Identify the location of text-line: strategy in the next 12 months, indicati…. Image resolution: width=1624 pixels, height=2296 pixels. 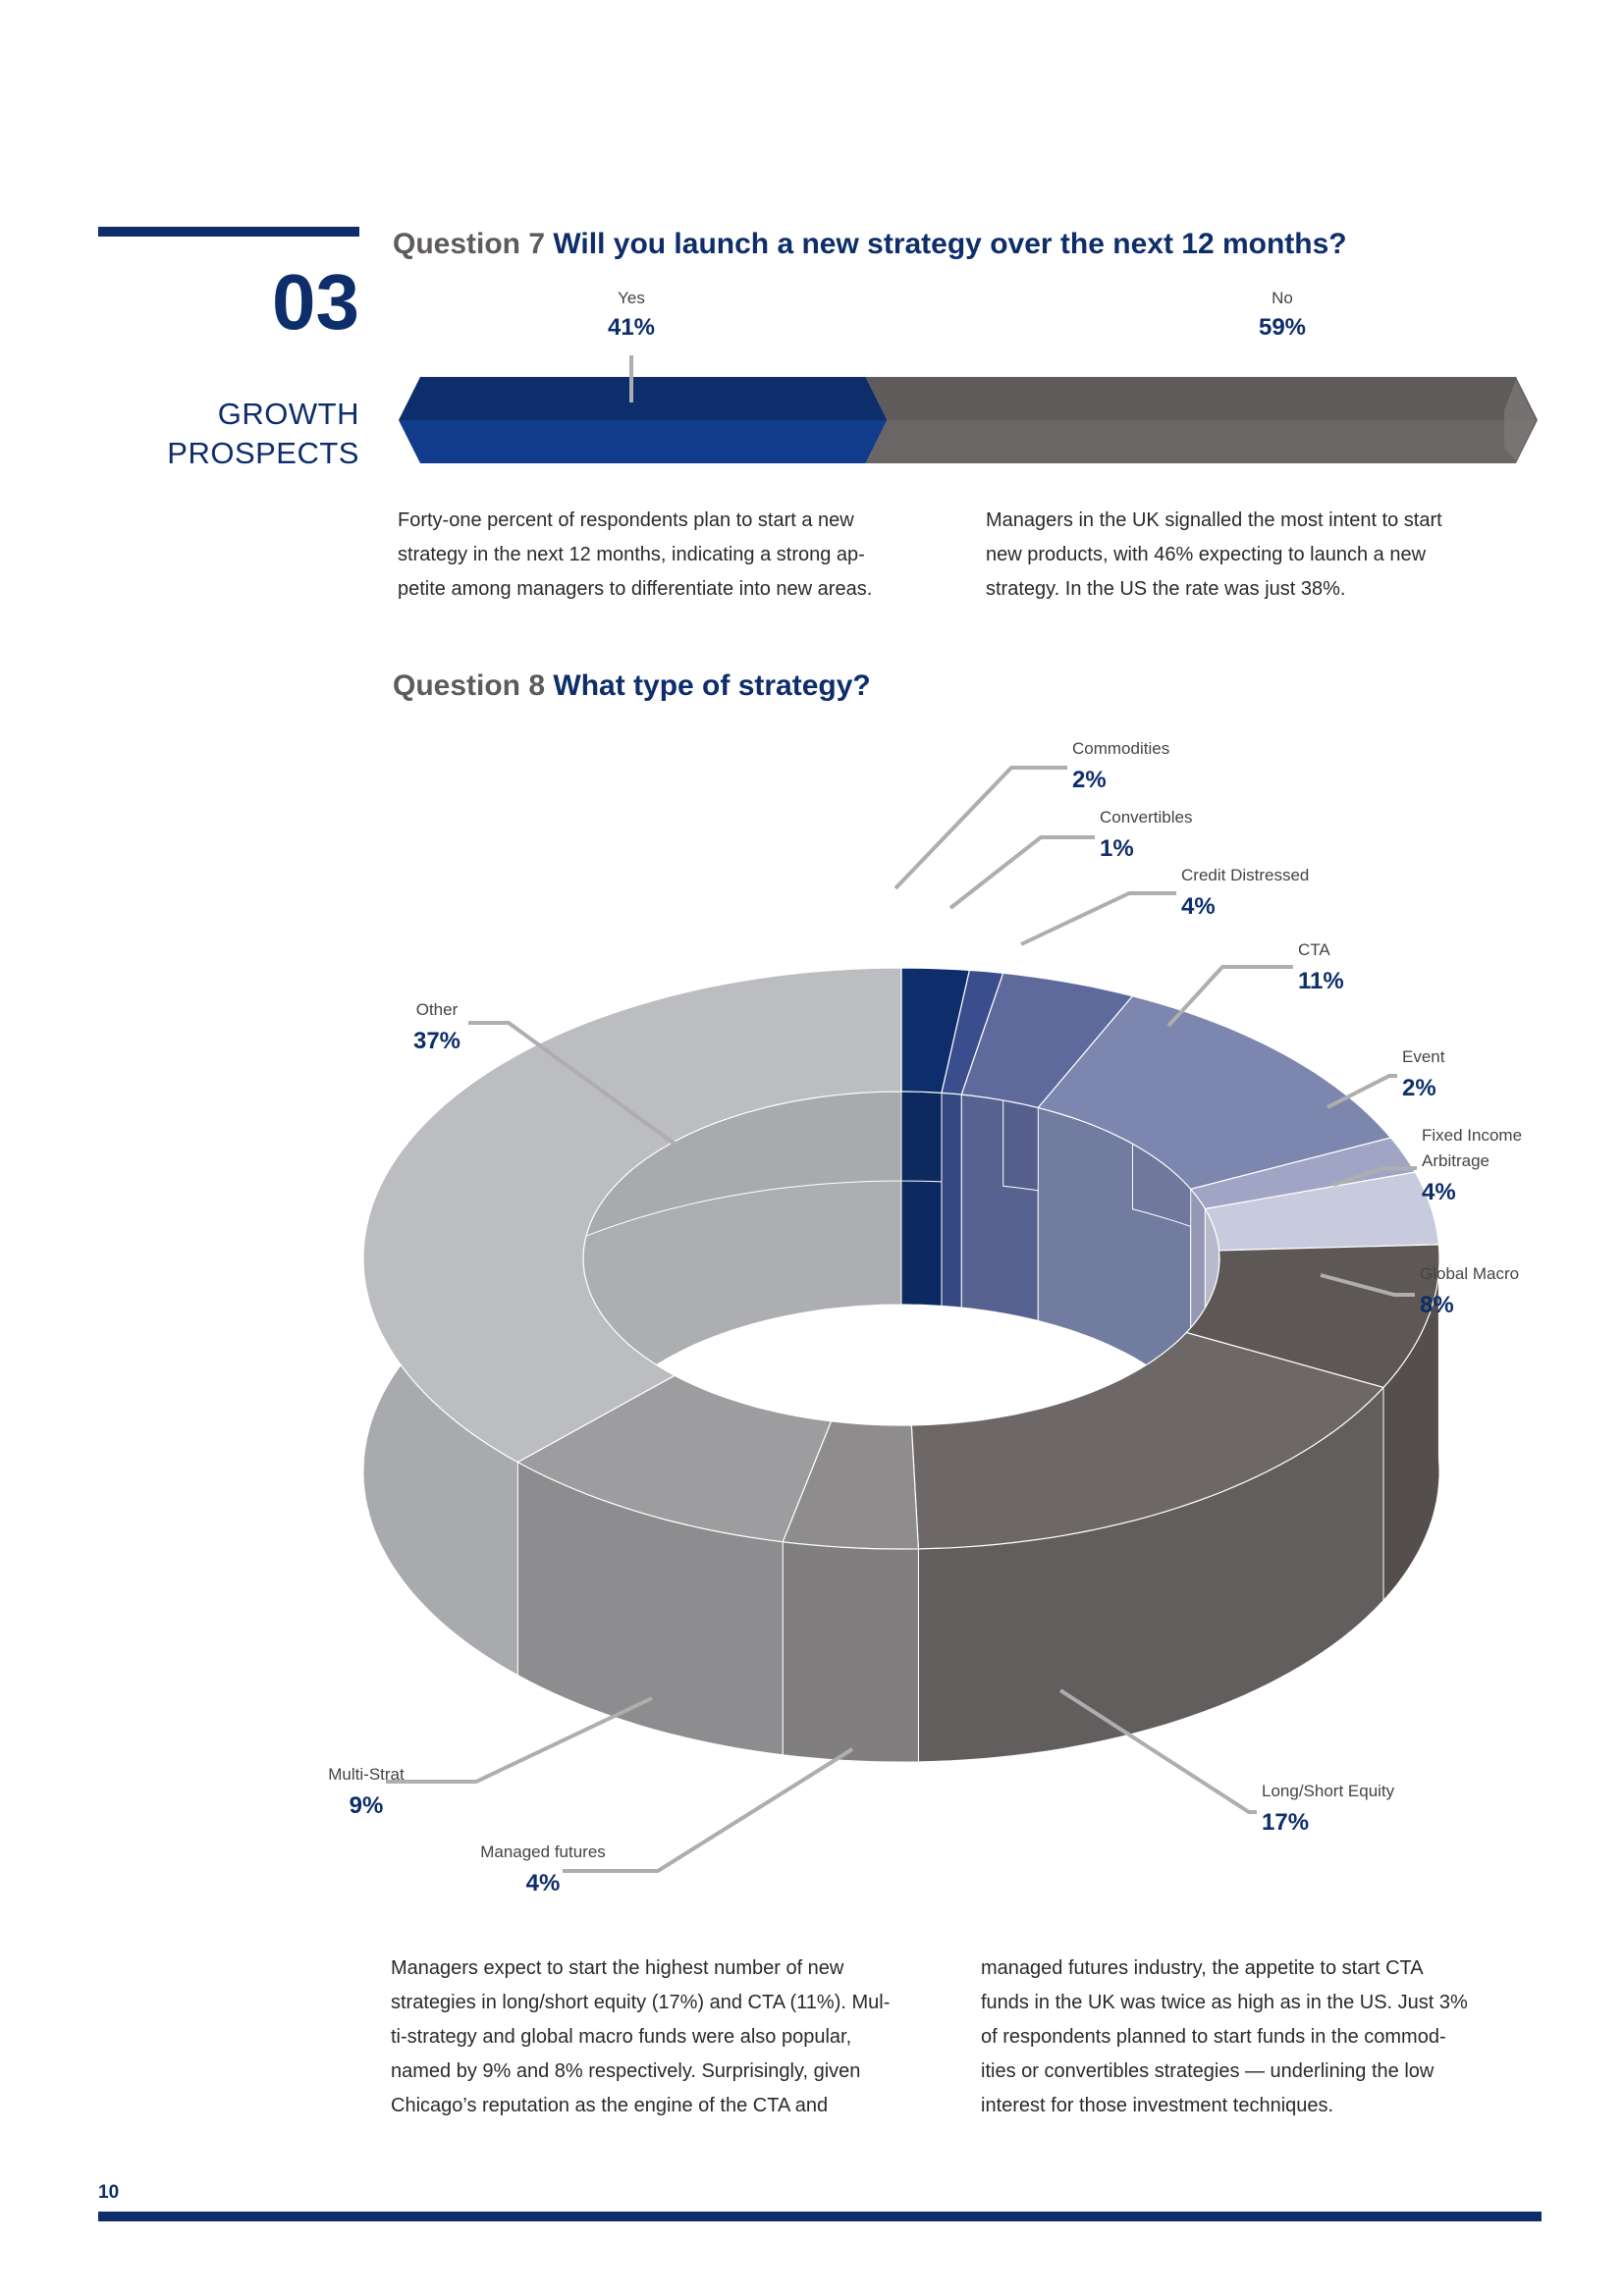
(631, 554).